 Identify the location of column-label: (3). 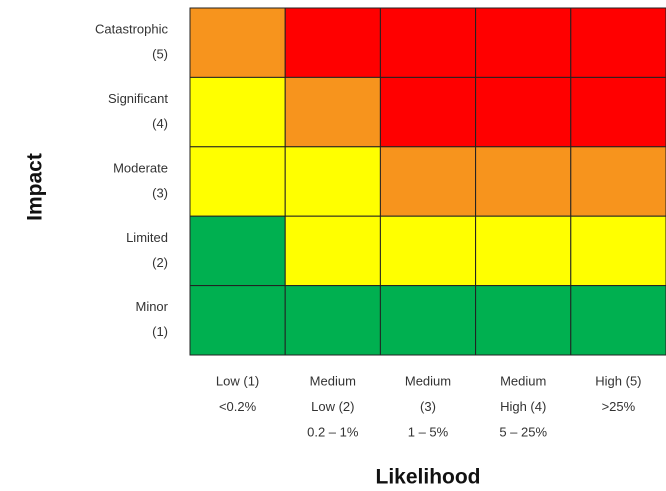
(428, 406).